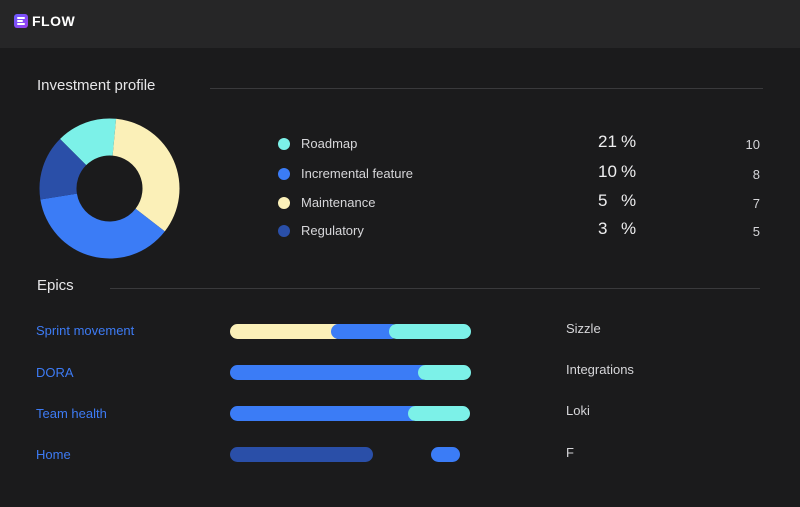  What do you see at coordinates (435, 288) in the screenshot?
I see `epics-divider` at bounding box center [435, 288].